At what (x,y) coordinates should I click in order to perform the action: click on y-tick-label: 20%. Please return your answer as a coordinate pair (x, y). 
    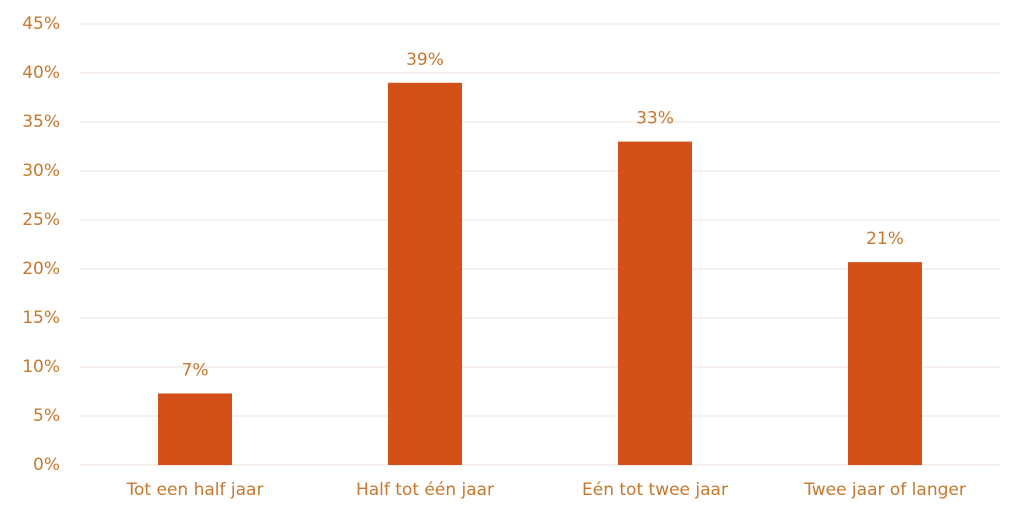
    Looking at the image, I should click on (41, 269).